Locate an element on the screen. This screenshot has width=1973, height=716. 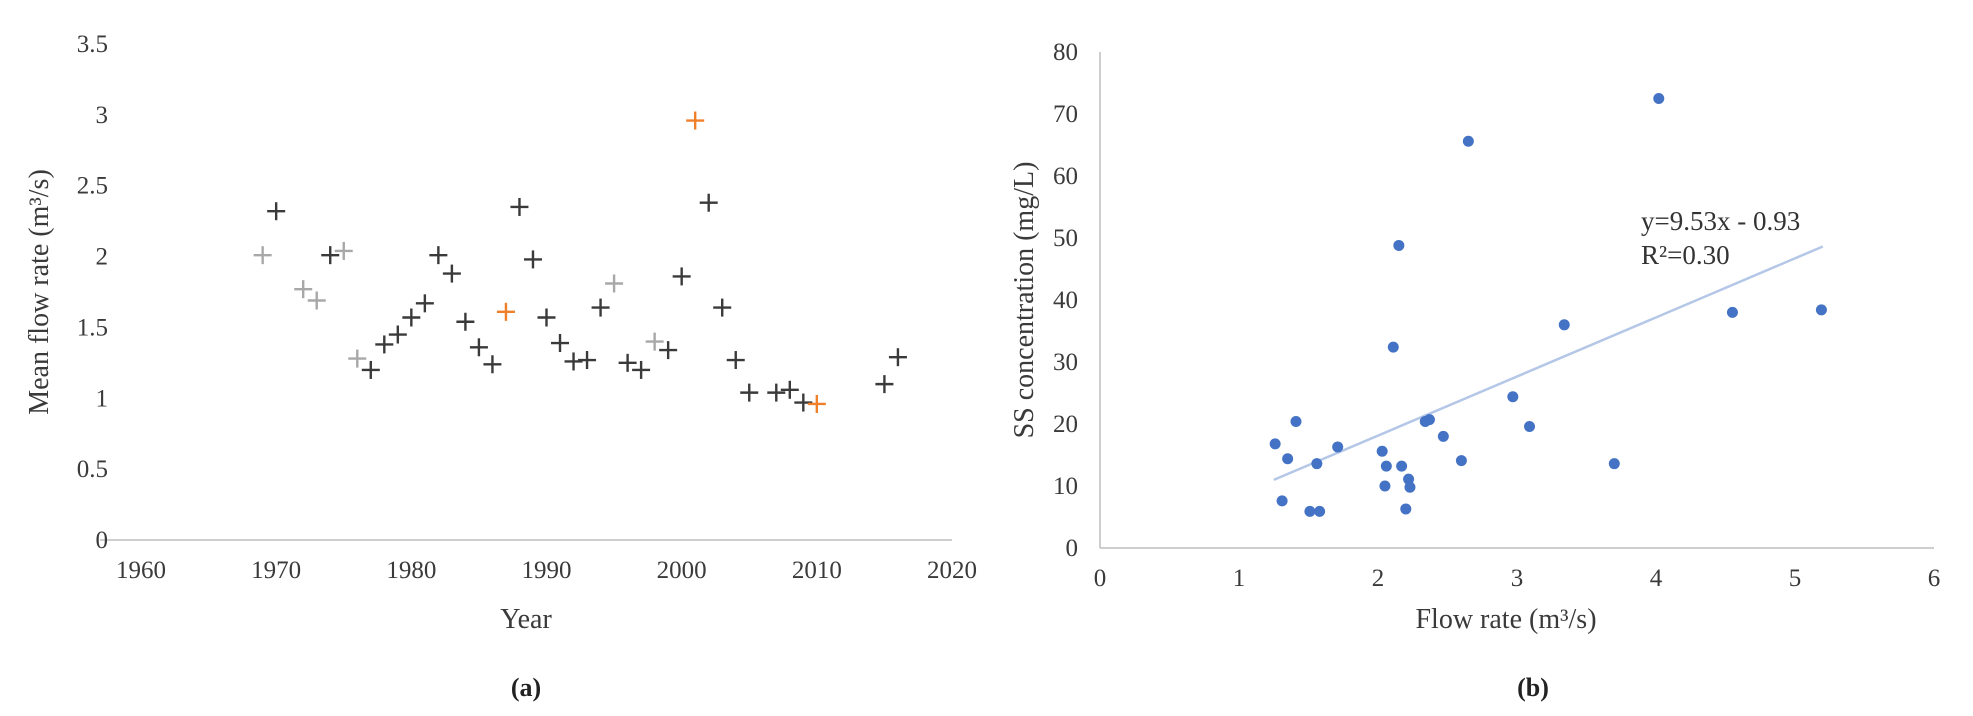
chart-b-y-tick-label: 20 is located at coordinates (1065, 424).